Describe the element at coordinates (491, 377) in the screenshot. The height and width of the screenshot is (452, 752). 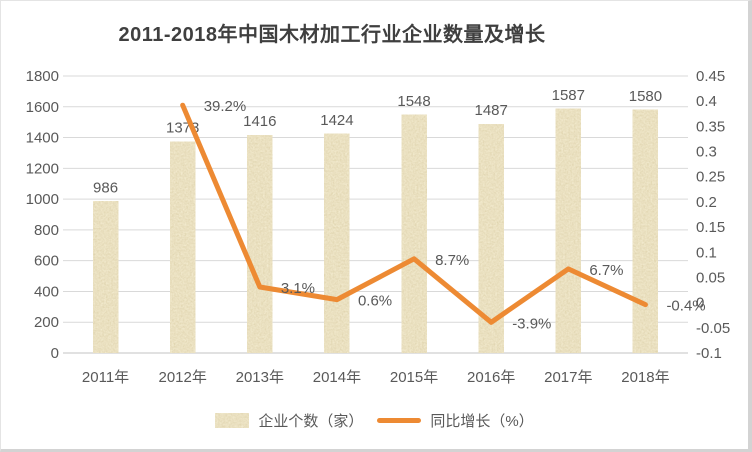
I see `x-axis-tick-label: 2016年` at that location.